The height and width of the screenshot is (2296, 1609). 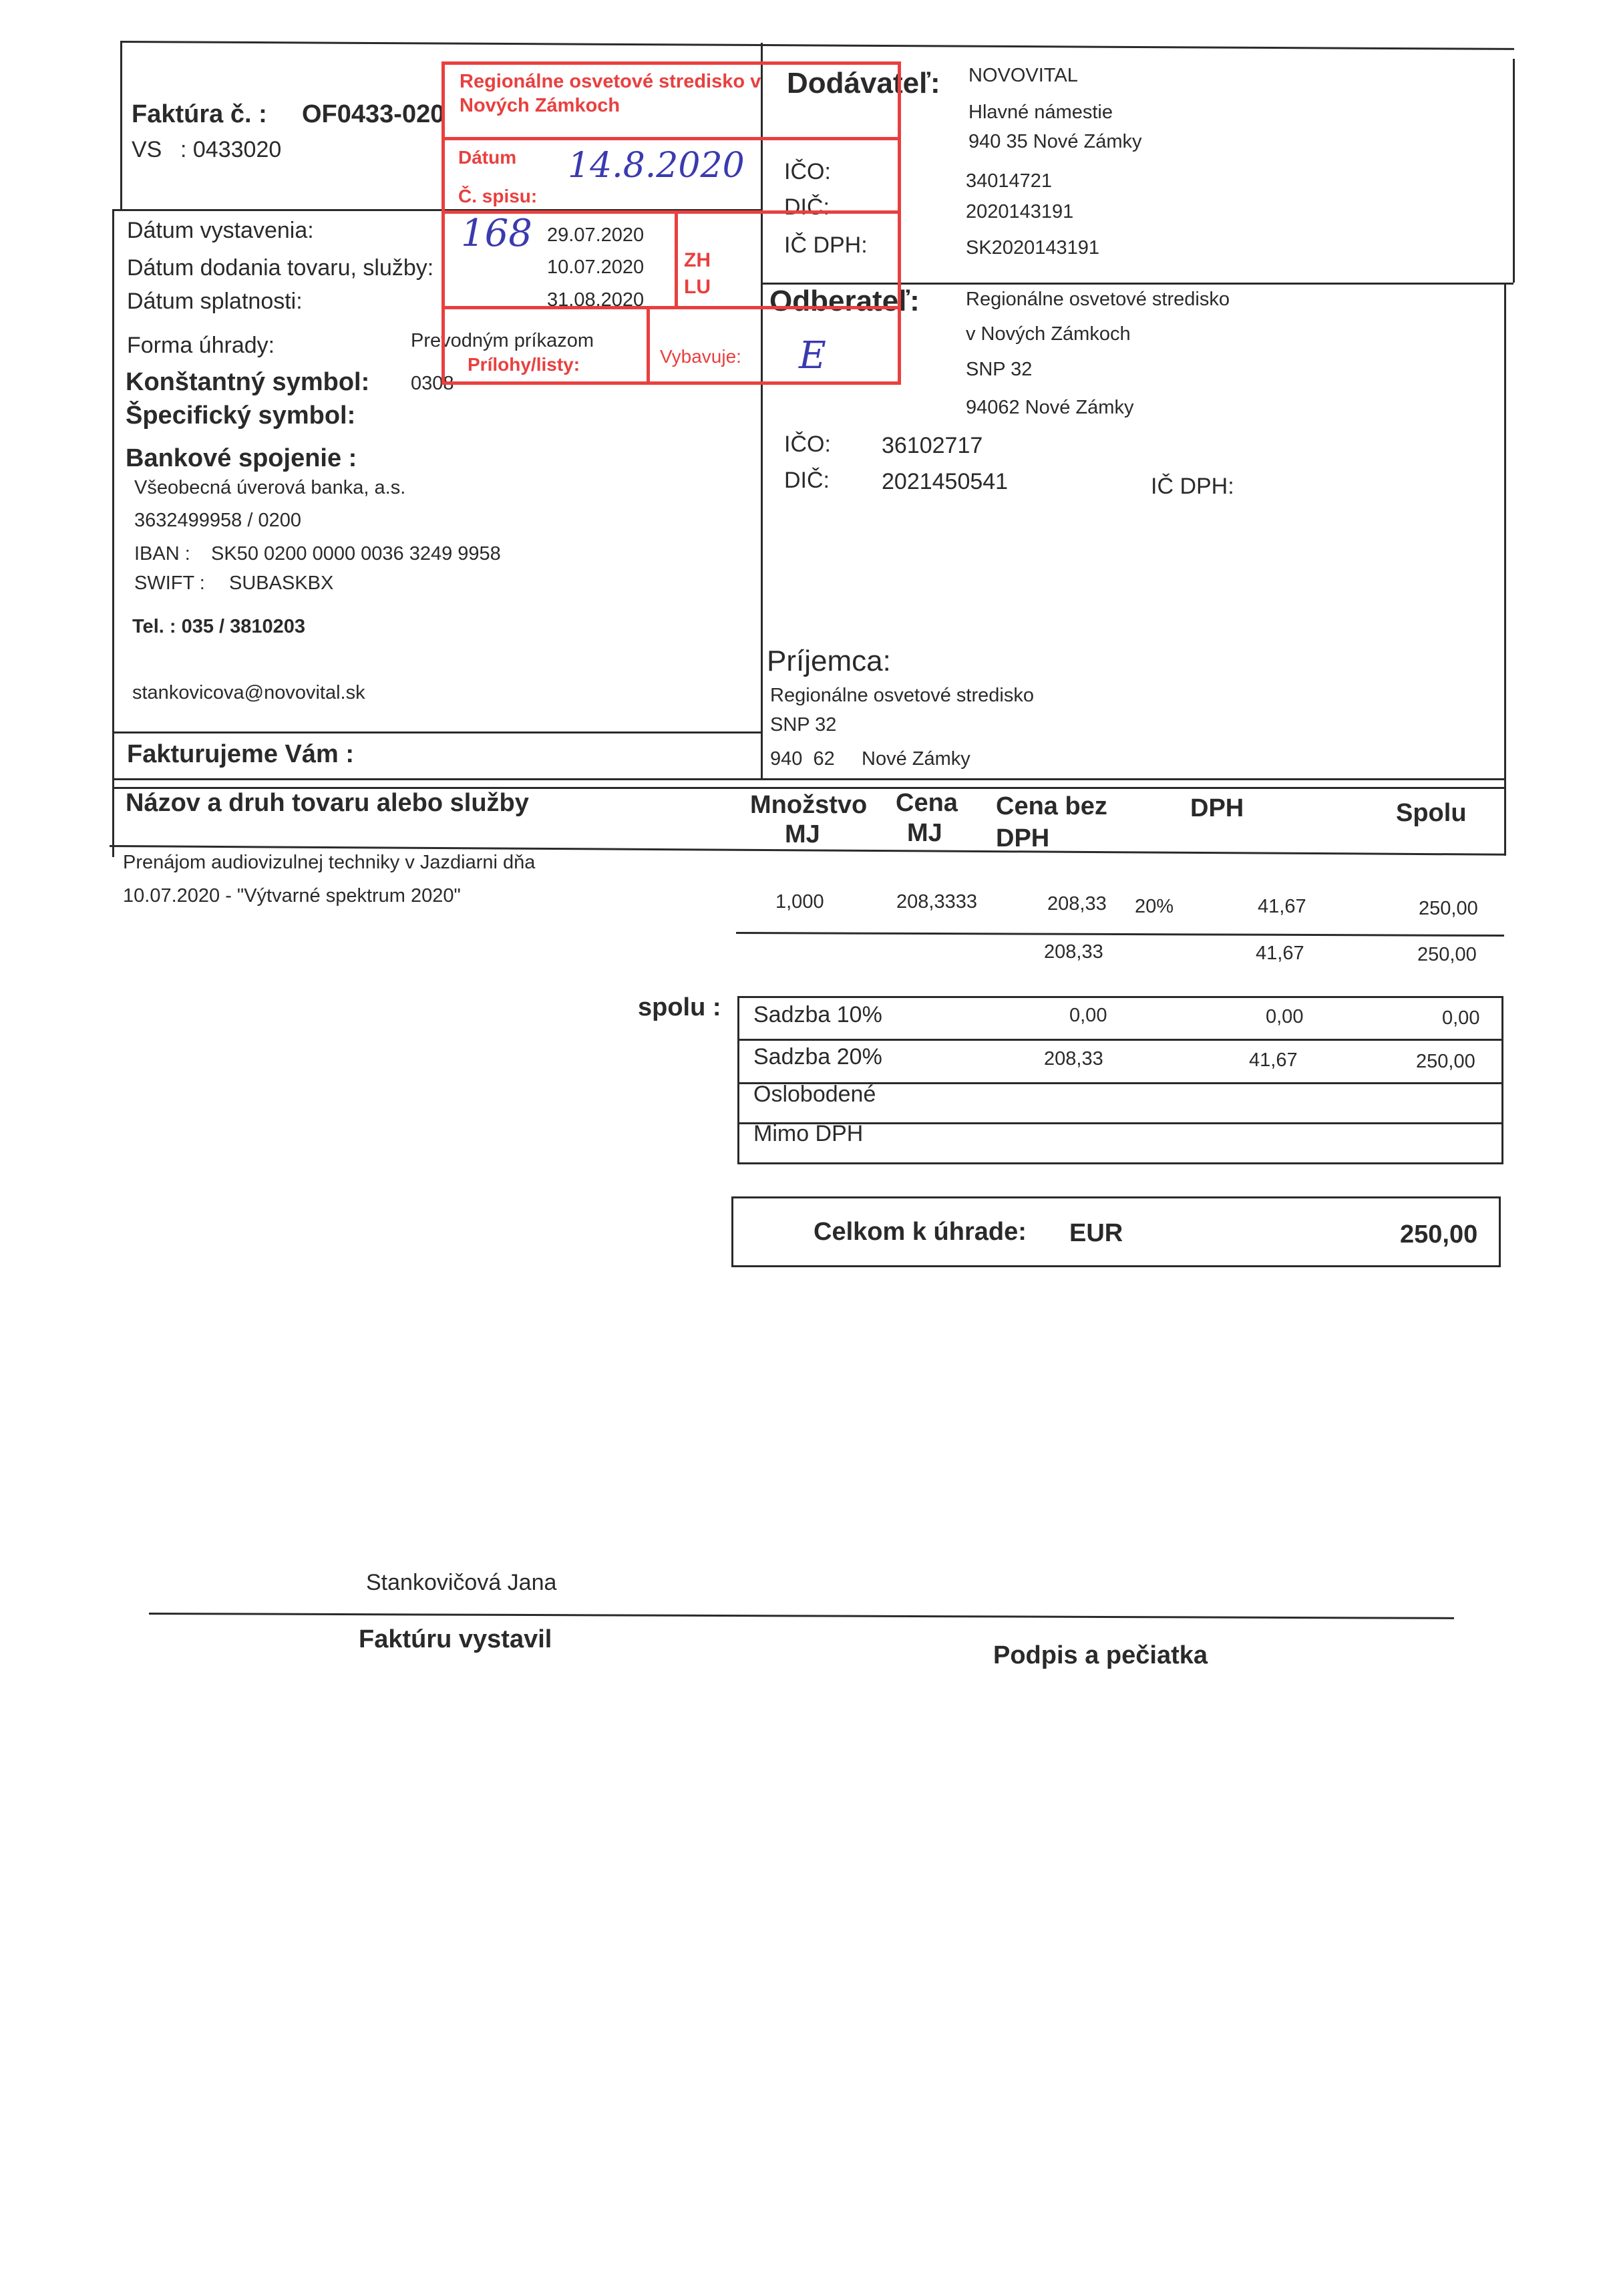 I want to click on customer-icdph-label: IČ DPH:, so click(x=1192, y=486).